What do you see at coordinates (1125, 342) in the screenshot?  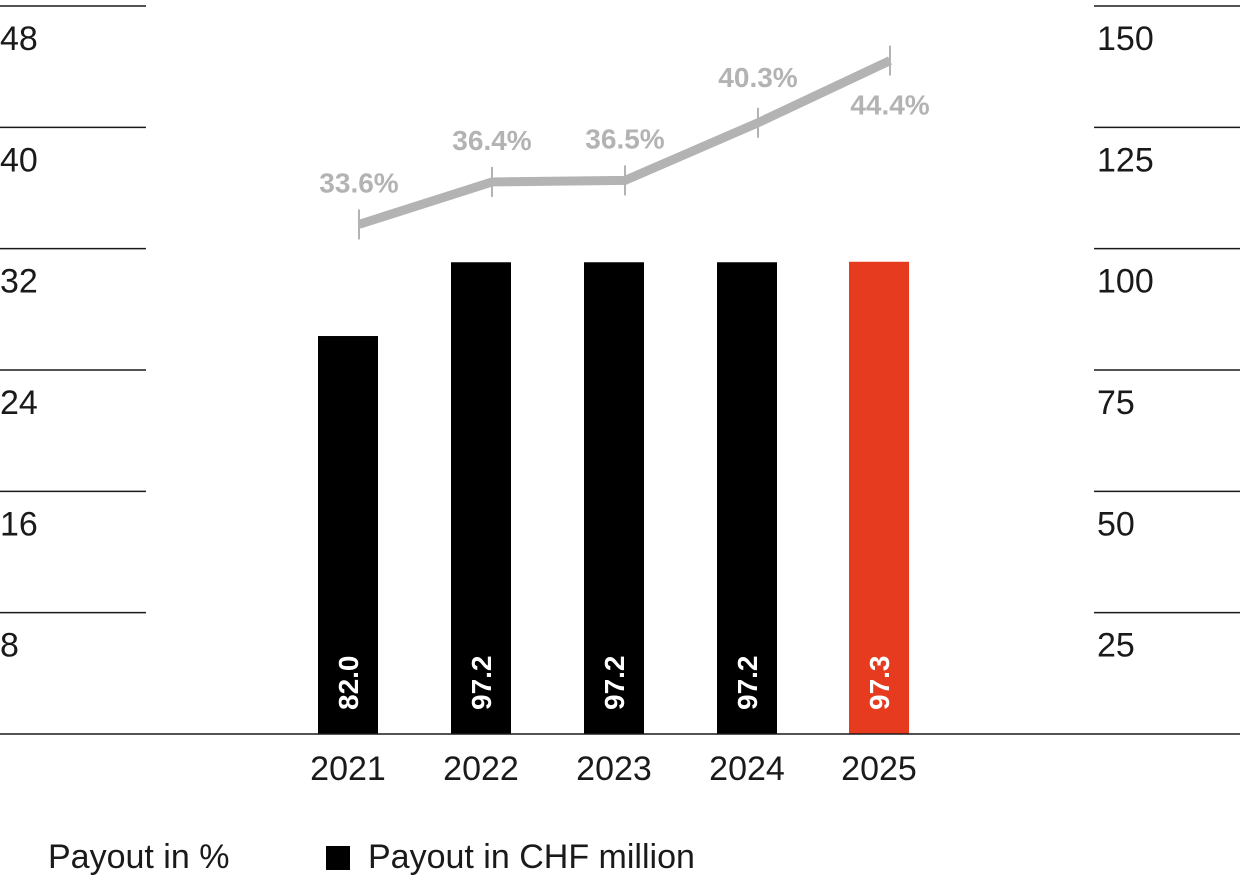 I see `right-axis-ticks: 150 125 100 75 50 25` at bounding box center [1125, 342].